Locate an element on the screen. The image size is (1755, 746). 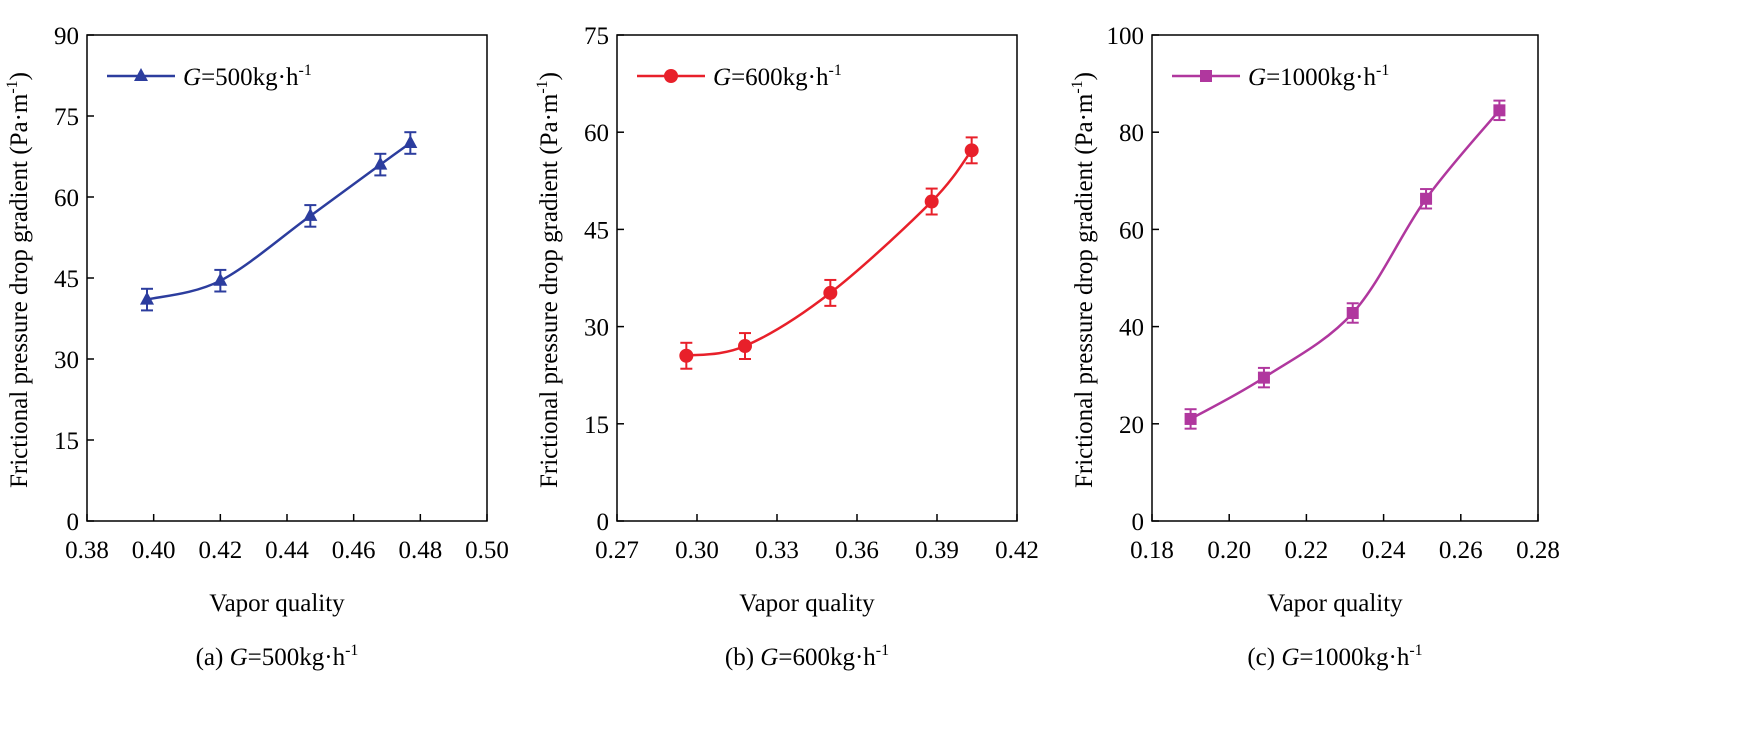
x-tick-label: 0.27 is located at coordinates (617, 550).